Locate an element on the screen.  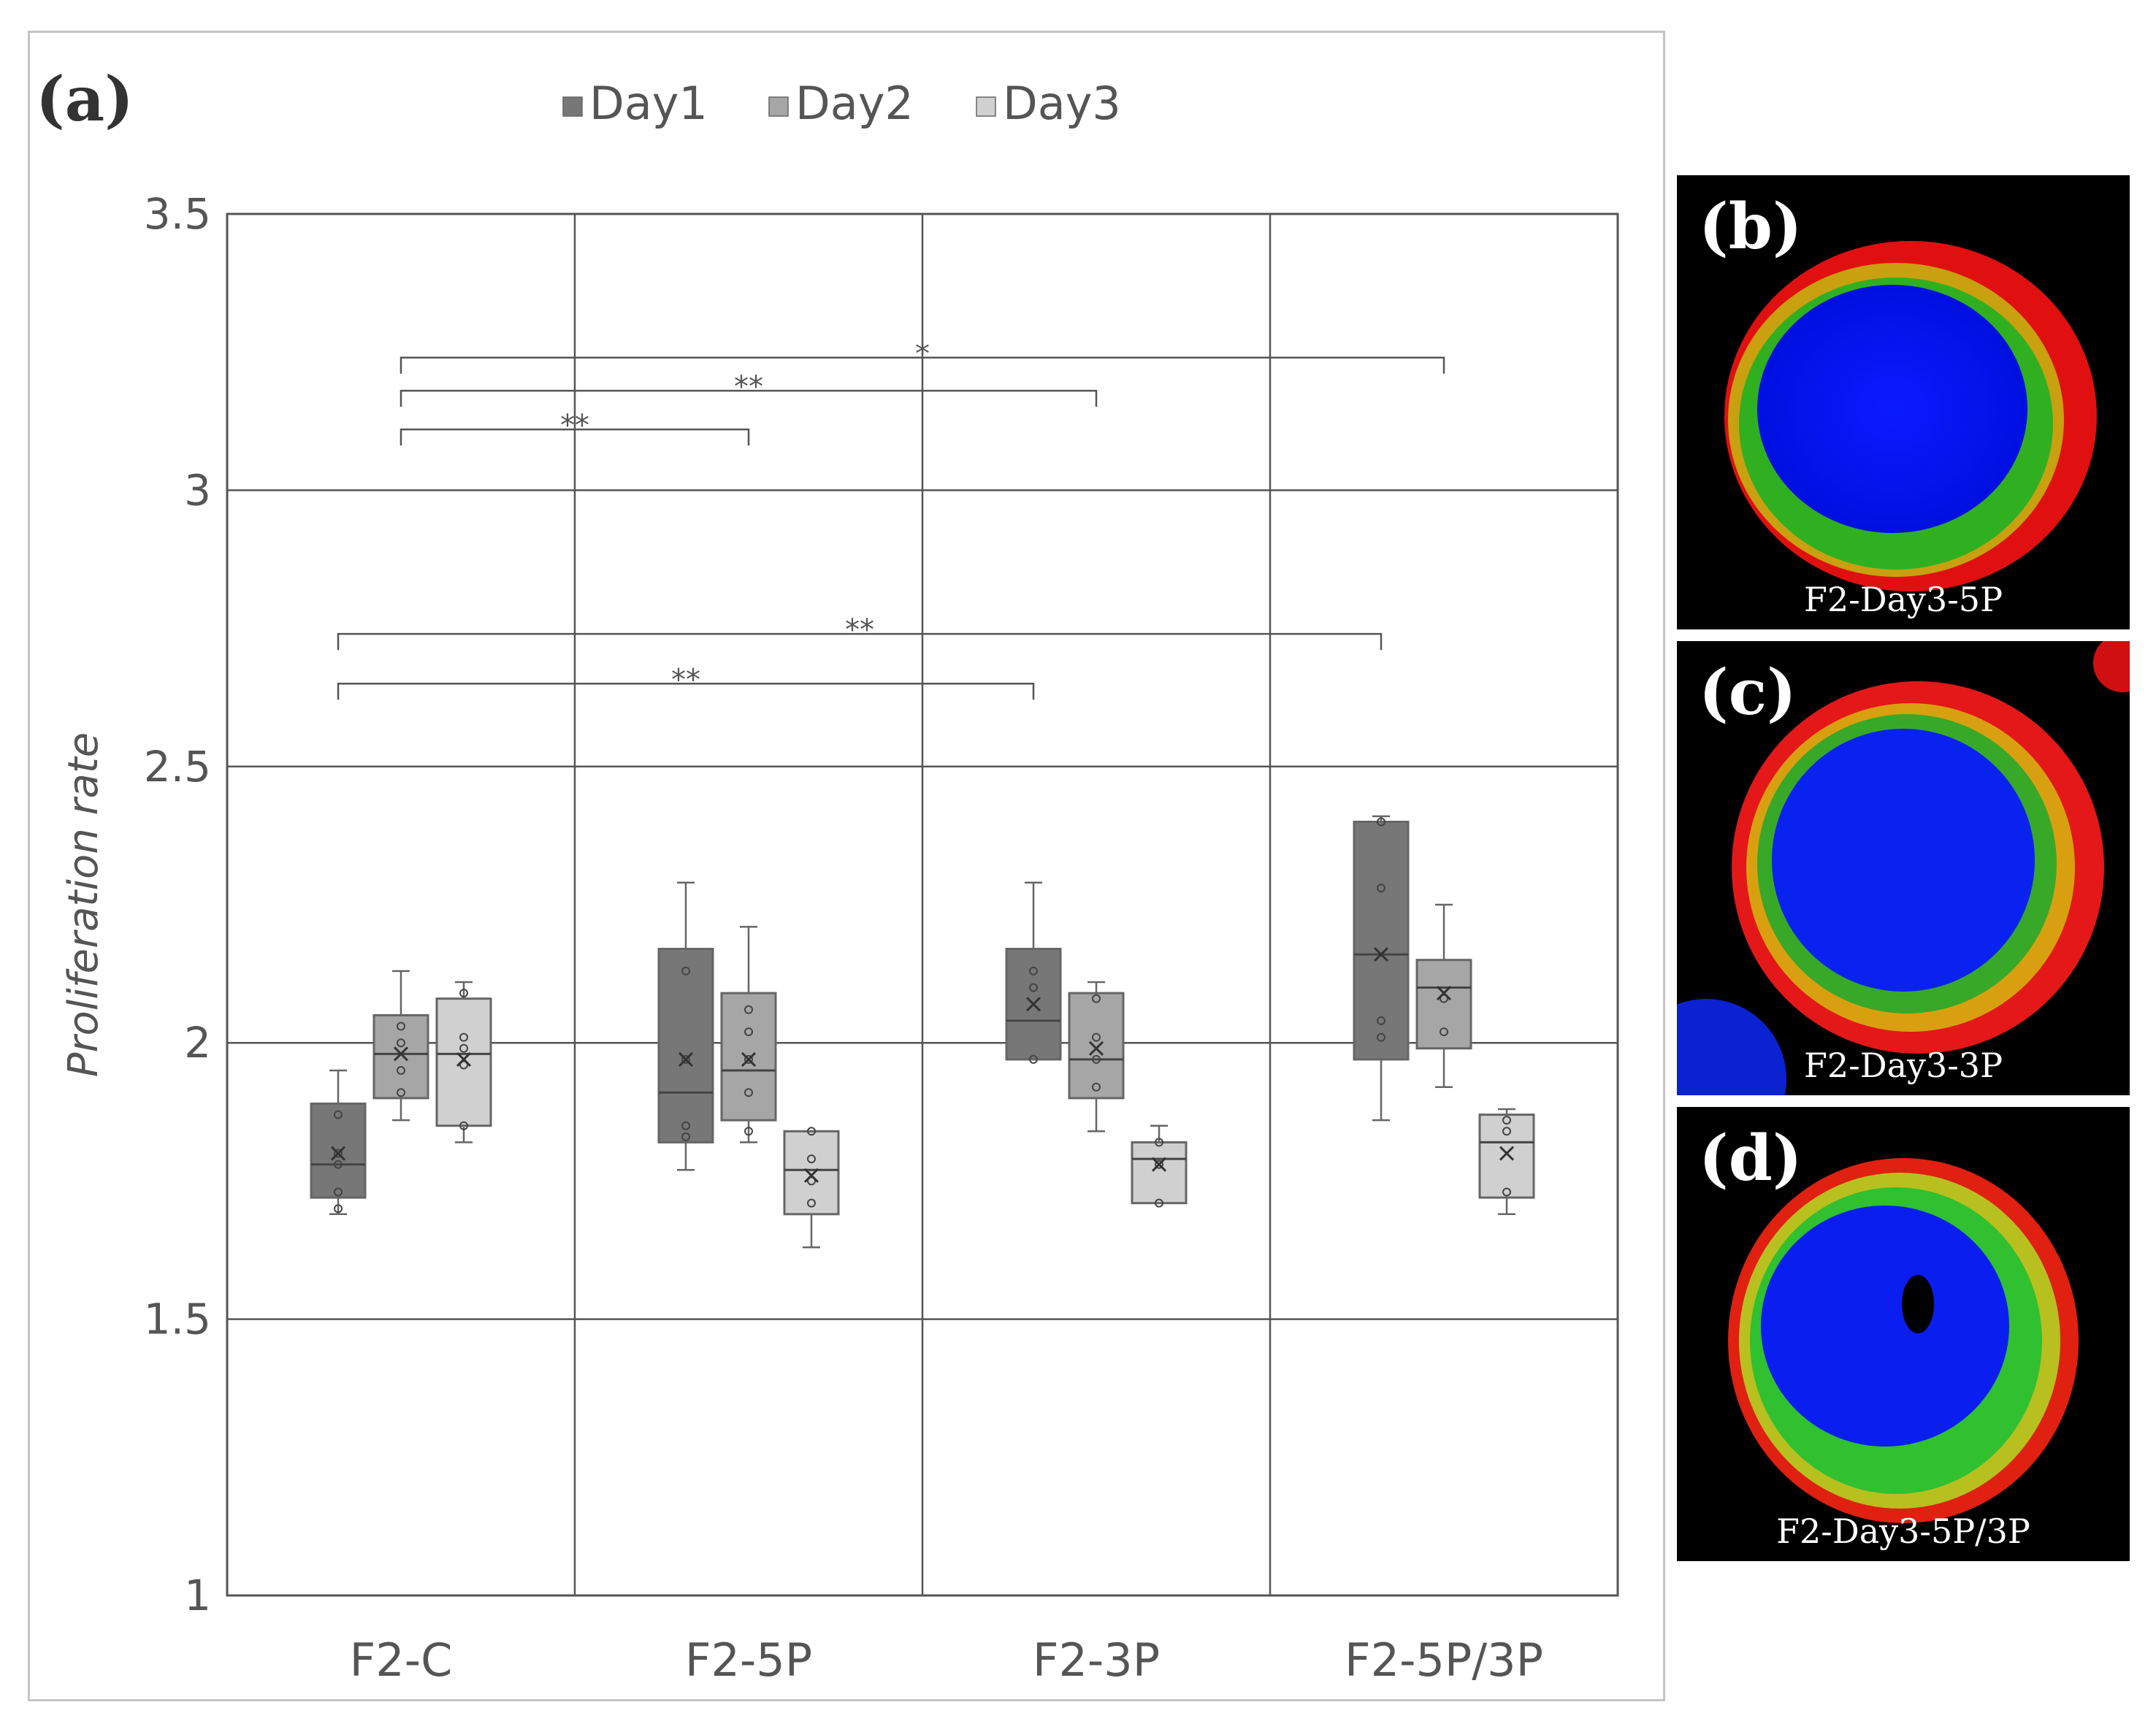
x-tick-label: F2-5P/3P is located at coordinates (1444, 1660).